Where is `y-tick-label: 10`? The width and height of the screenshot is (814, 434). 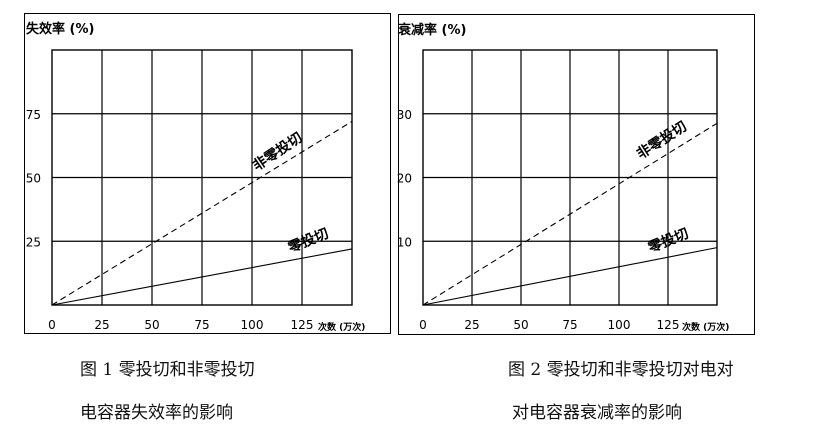 y-tick-label: 10 is located at coordinates (404, 242).